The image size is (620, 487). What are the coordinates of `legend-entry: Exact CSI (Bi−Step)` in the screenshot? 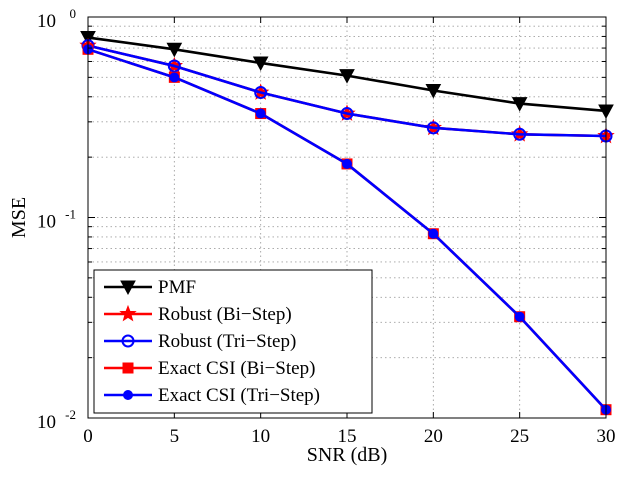 It's located at (209, 368).